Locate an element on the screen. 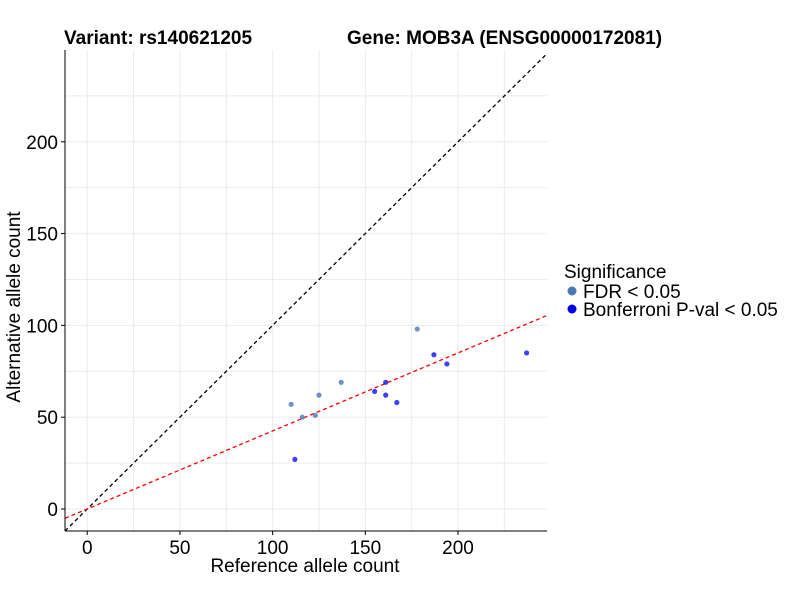 The height and width of the screenshot is (600, 800). legend-title: Significance is located at coordinates (615, 272).